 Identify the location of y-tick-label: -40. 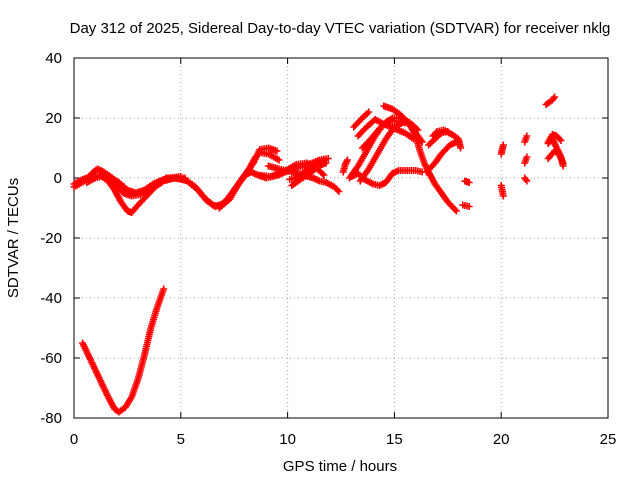
(51, 298).